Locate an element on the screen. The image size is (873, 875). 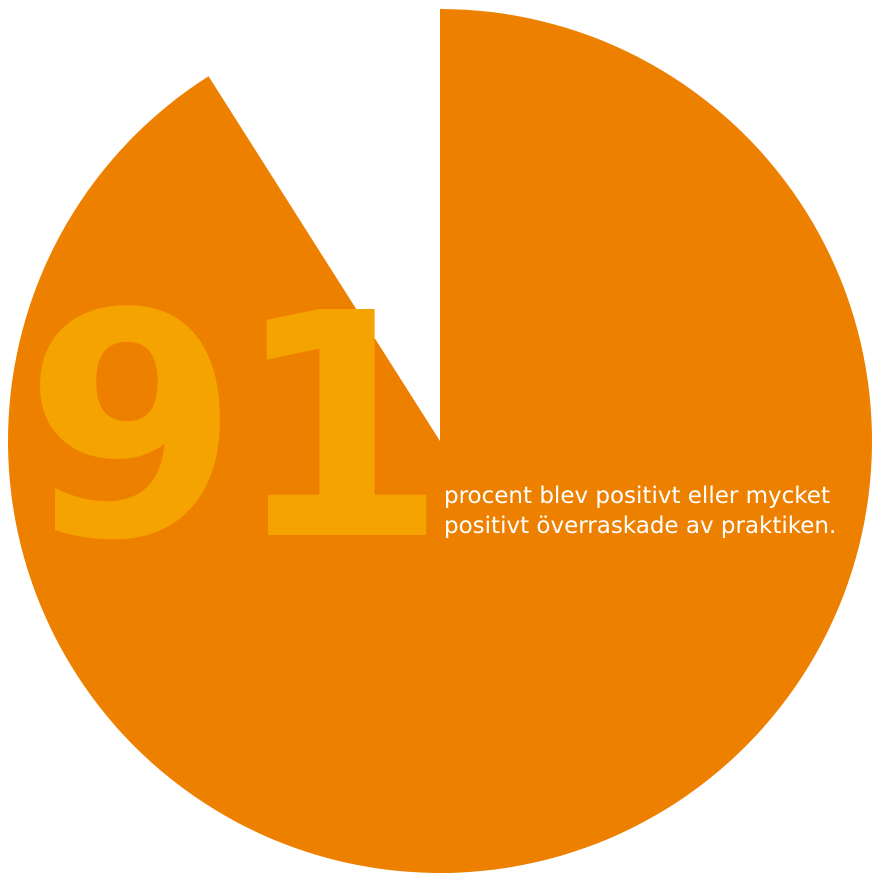
caption-line-2: positivt överraskade av praktiken. is located at coordinates (640, 526).